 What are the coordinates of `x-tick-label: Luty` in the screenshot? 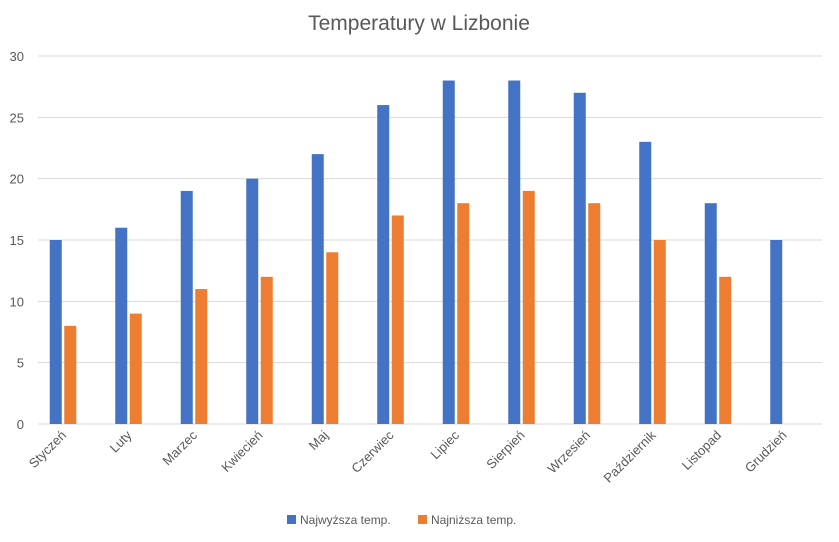 It's located at (121, 441).